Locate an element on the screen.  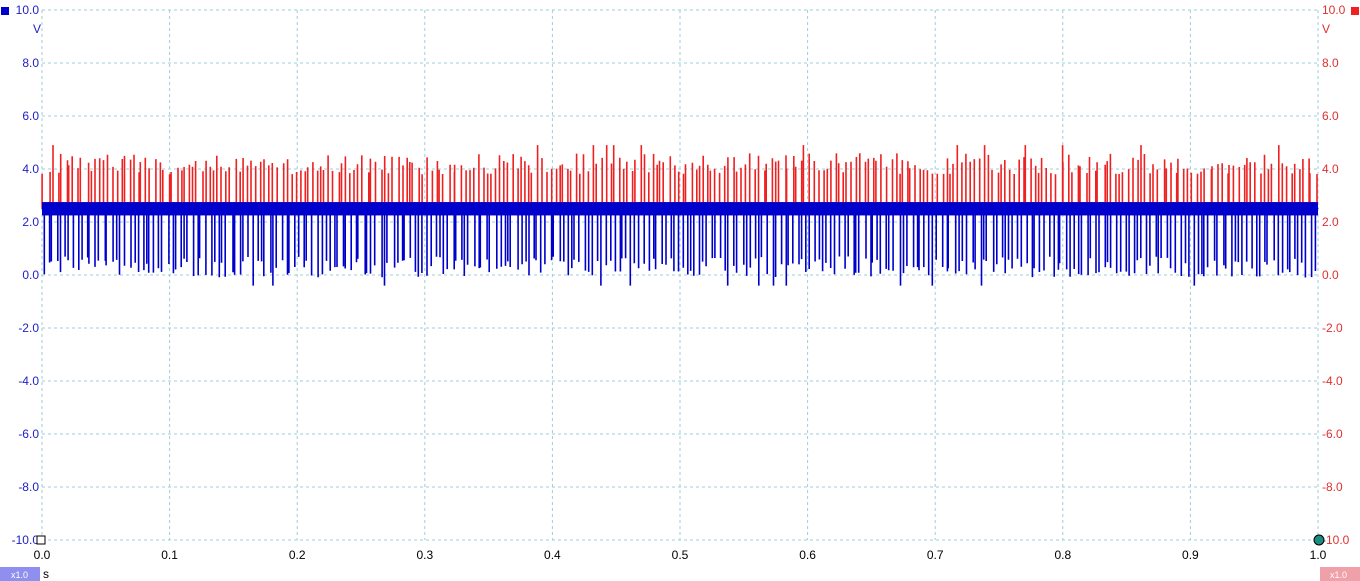
right-axis-tick-label: -4.0 is located at coordinates (1332, 381).